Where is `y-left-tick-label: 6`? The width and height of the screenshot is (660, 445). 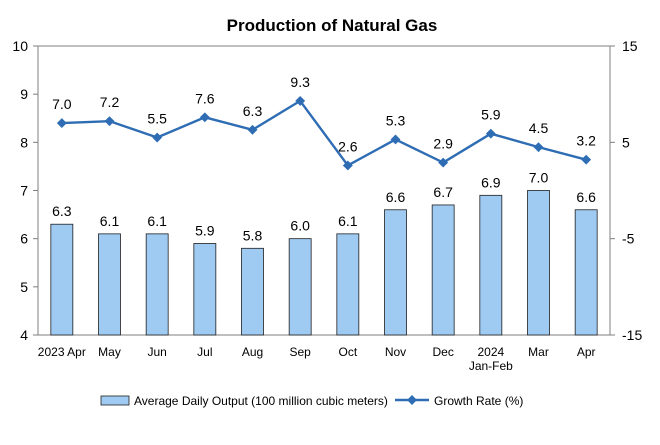 y-left-tick-label: 6 is located at coordinates (24, 239).